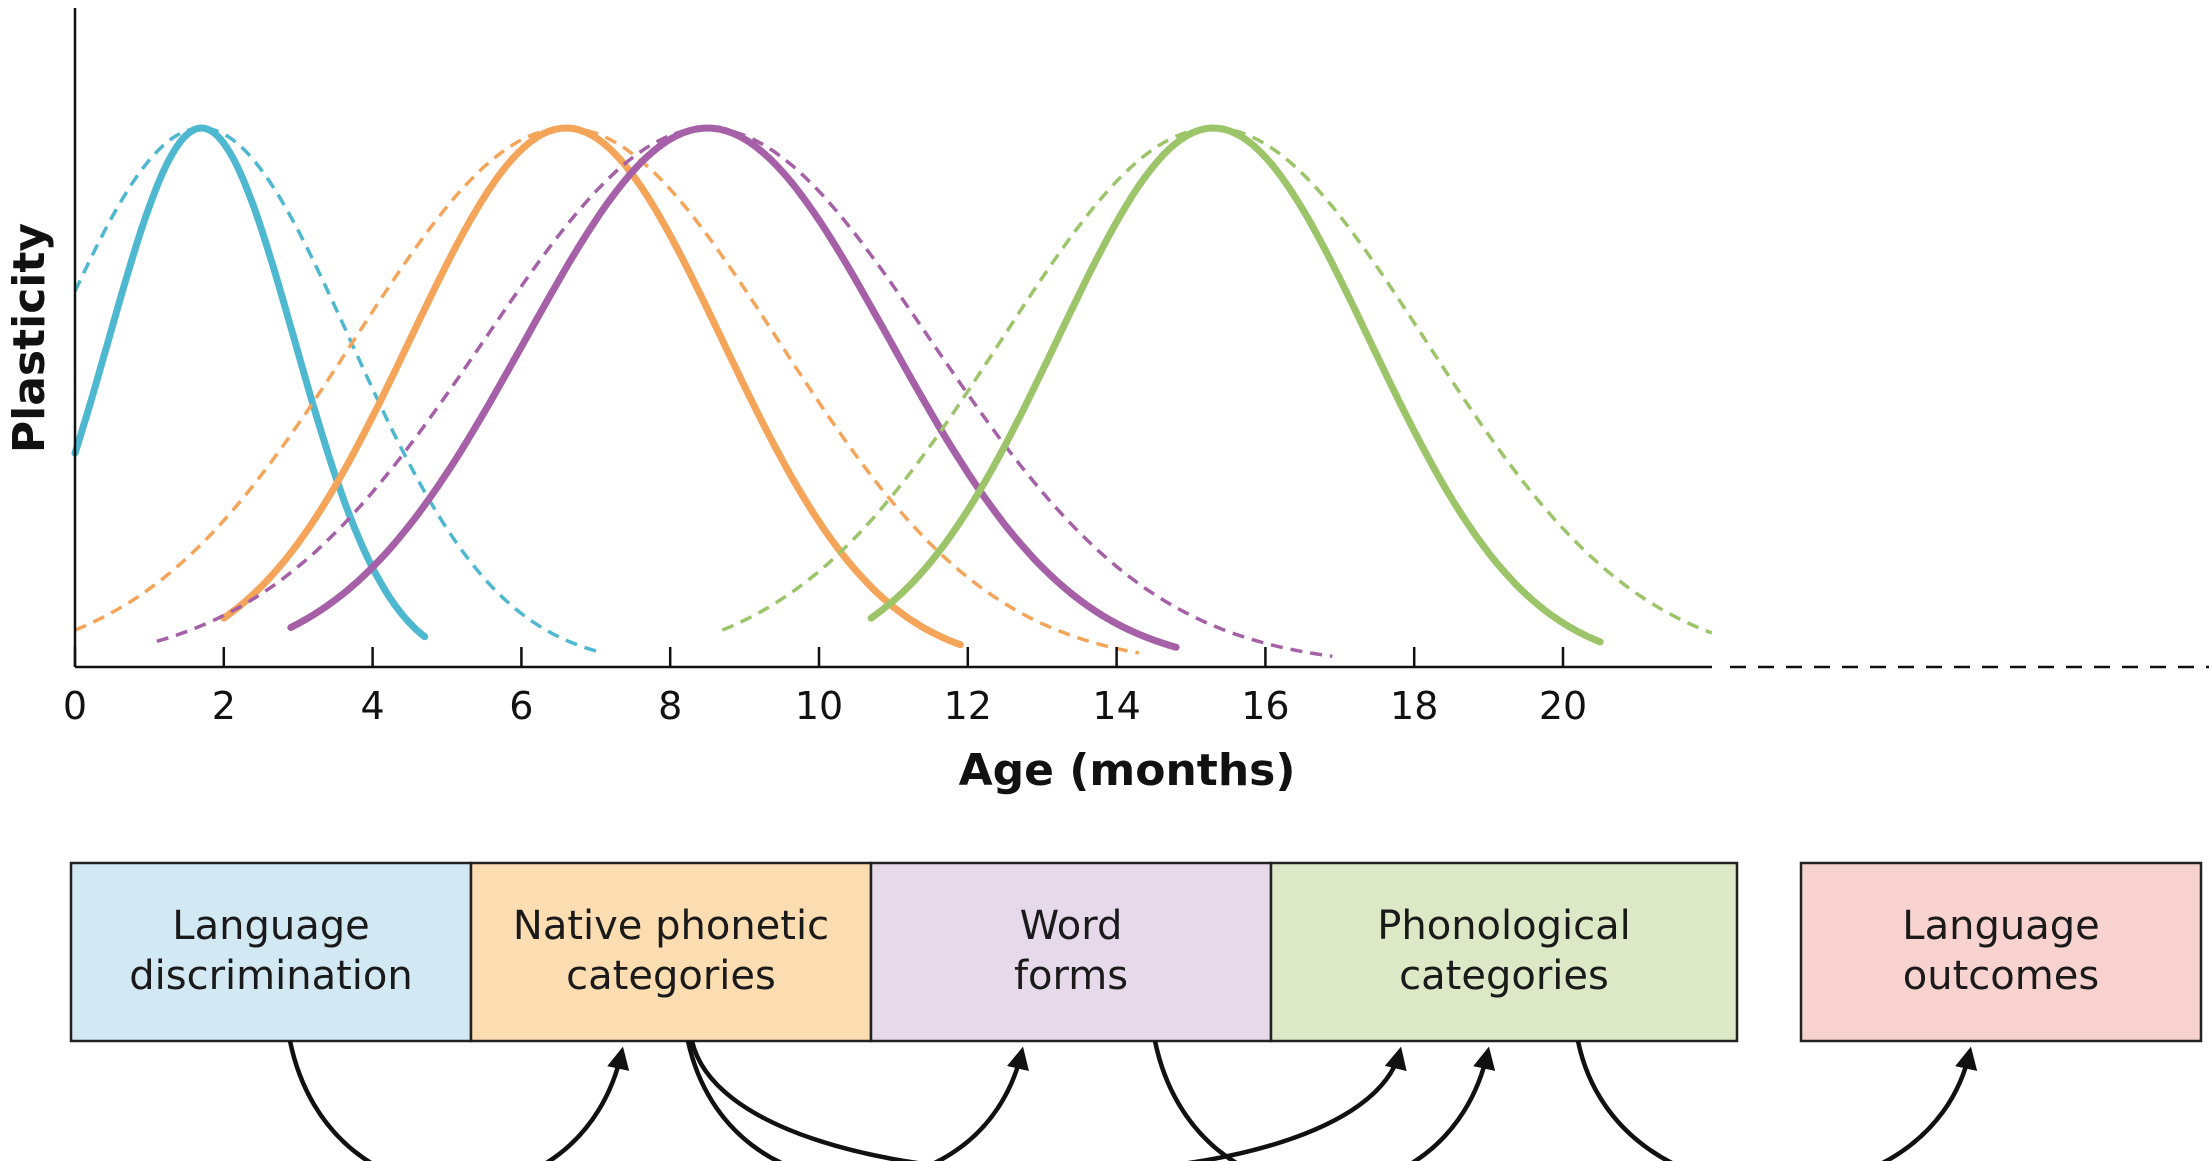 This screenshot has width=2209, height=1161. I want to click on stage-label: discrimination, so click(270, 976).